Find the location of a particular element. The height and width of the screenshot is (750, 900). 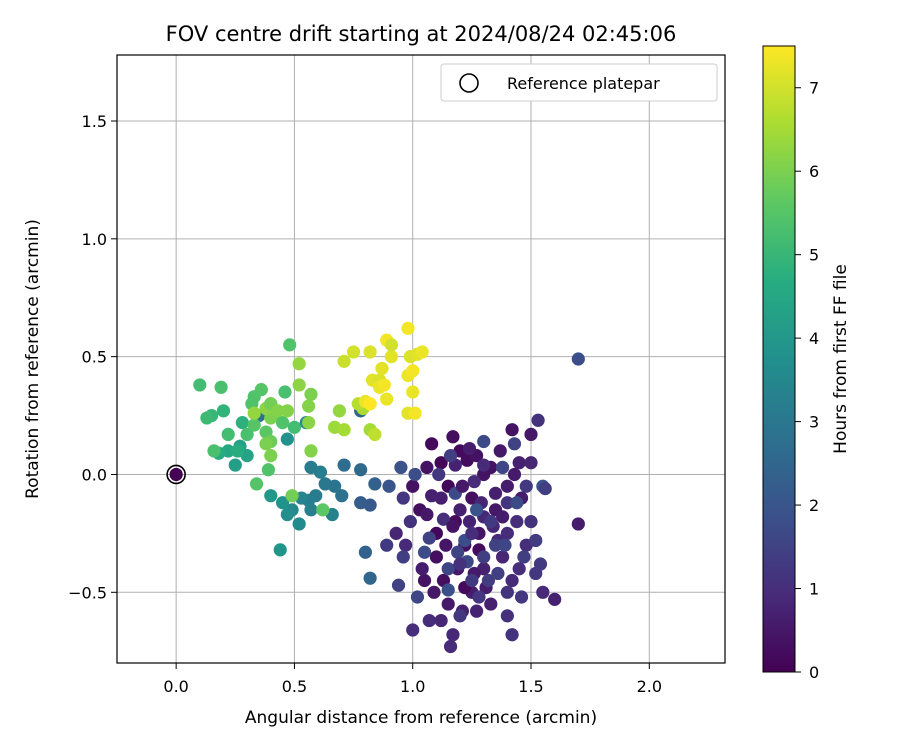

reference-platepar-marker is located at coordinates (176, 474).